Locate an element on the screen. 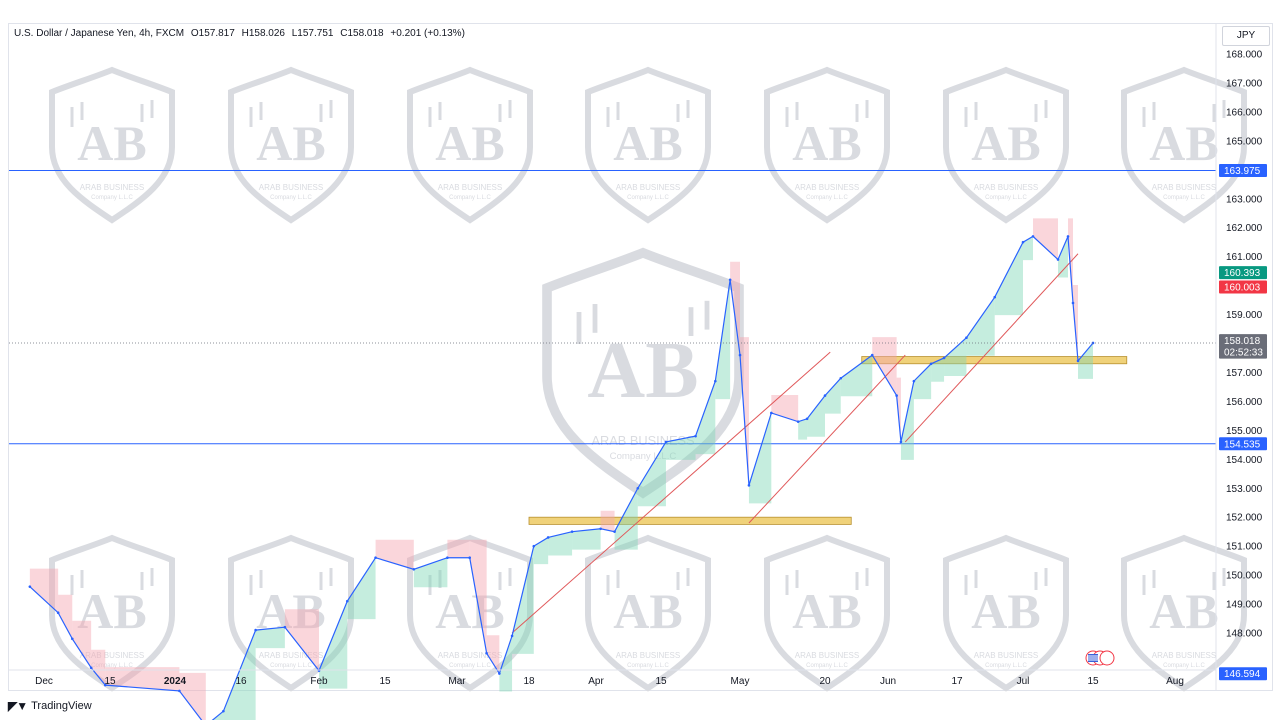 Image resolution: width=1280 pixels, height=720 pixels. x-tick-label: Feb is located at coordinates (319, 681).